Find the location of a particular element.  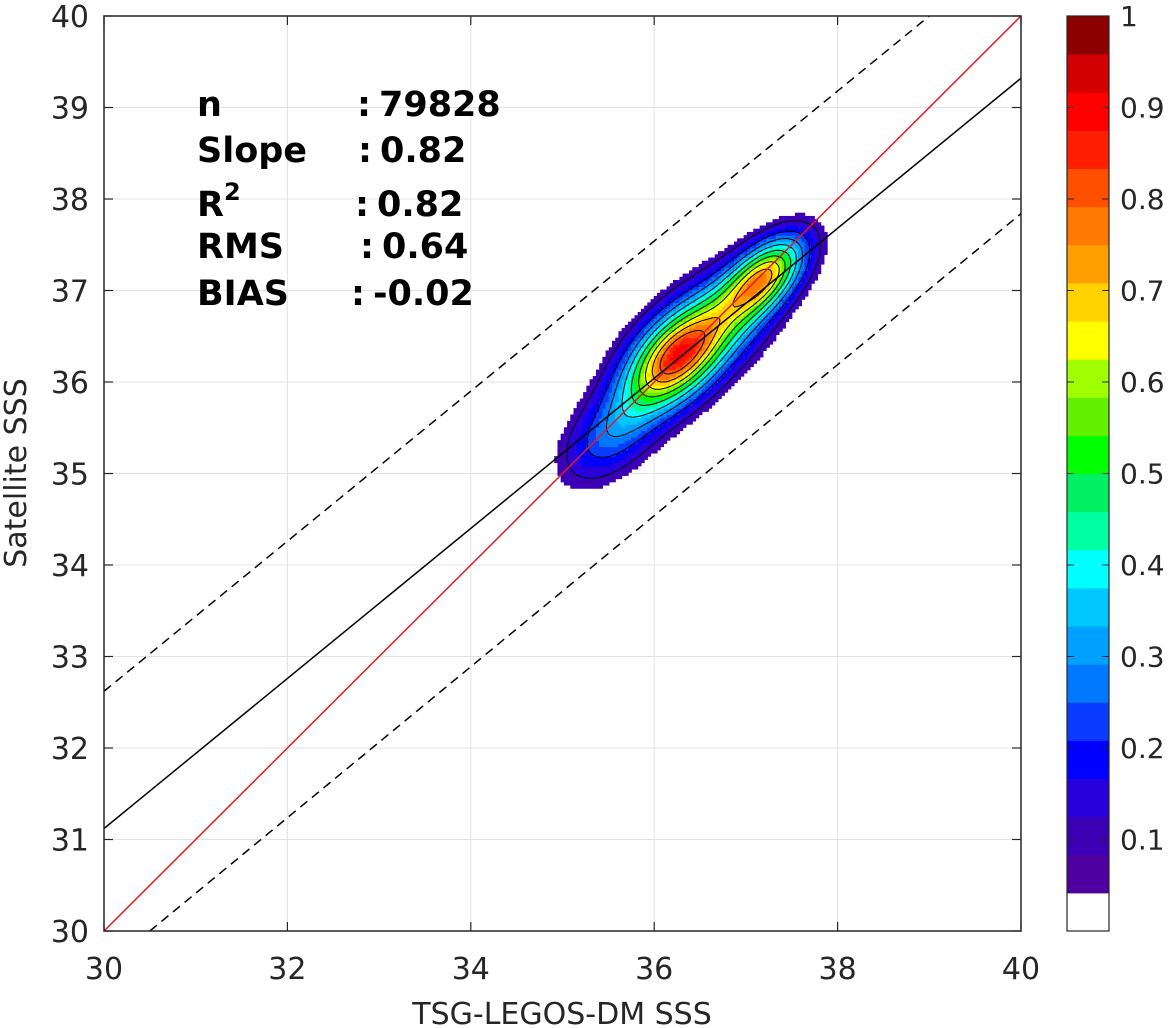

x-tick-label: 40 is located at coordinates (1021, 969).